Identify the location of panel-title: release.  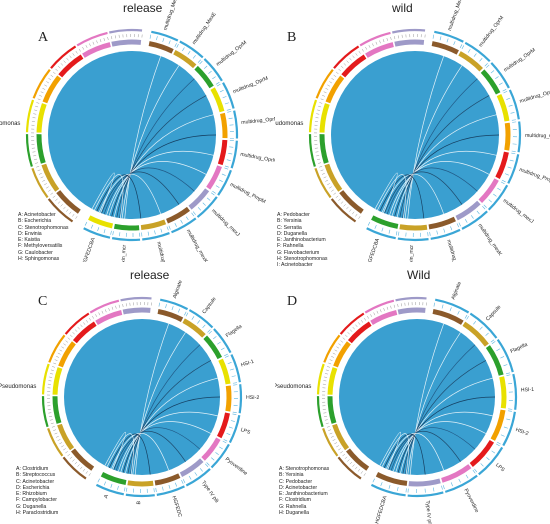
(143, 8).